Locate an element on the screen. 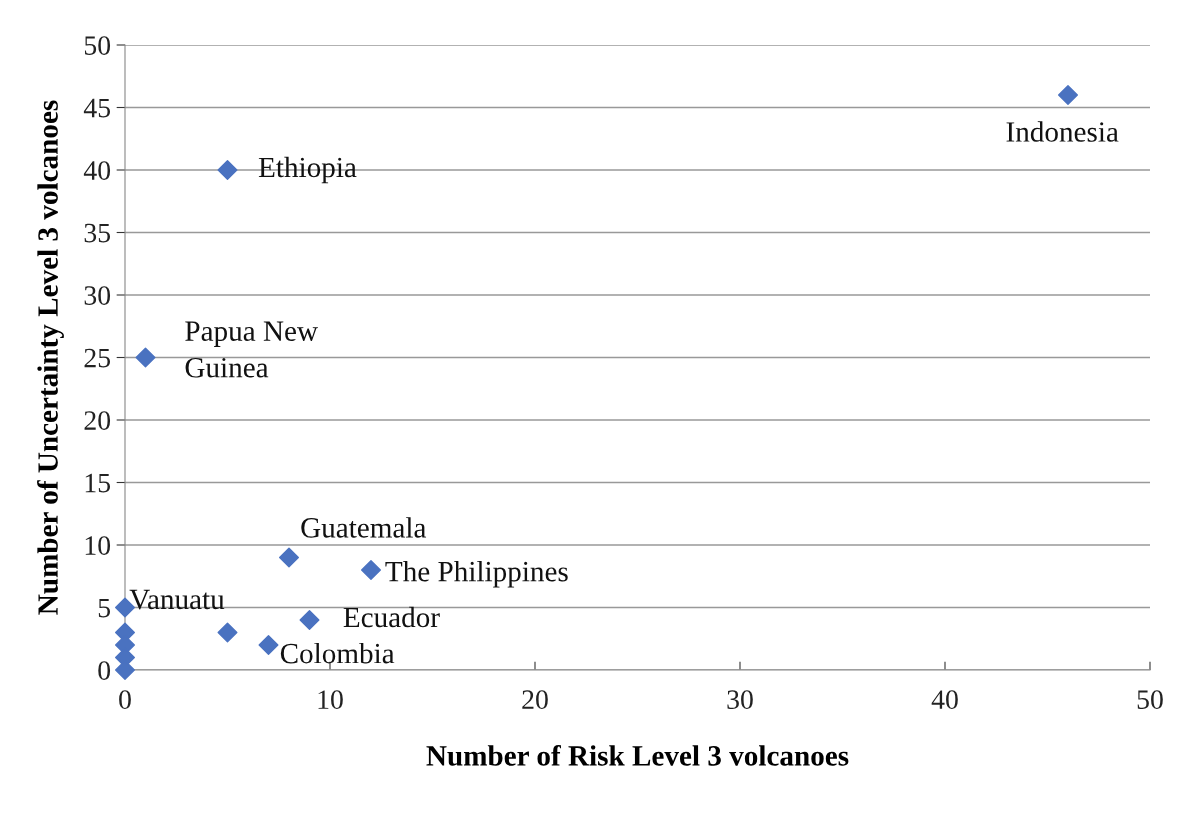 This screenshot has width=1185, height=830. y-tick-label: 5 is located at coordinates (104, 608).